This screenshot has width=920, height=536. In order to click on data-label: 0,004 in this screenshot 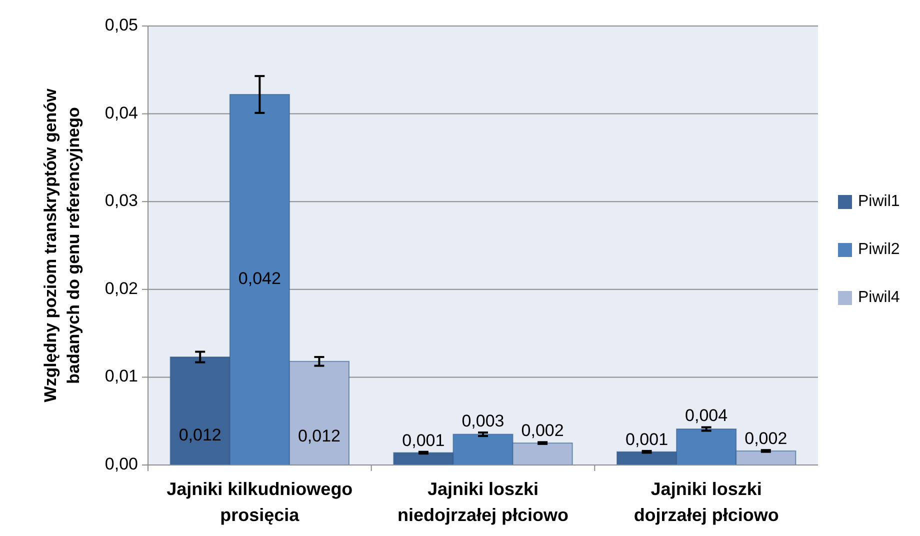, I will do `click(706, 416)`.